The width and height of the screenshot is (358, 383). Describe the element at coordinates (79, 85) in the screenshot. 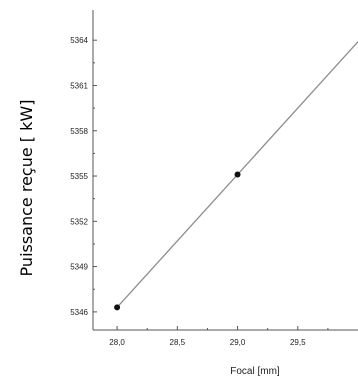

I see `y-tick-label: 5361` at that location.